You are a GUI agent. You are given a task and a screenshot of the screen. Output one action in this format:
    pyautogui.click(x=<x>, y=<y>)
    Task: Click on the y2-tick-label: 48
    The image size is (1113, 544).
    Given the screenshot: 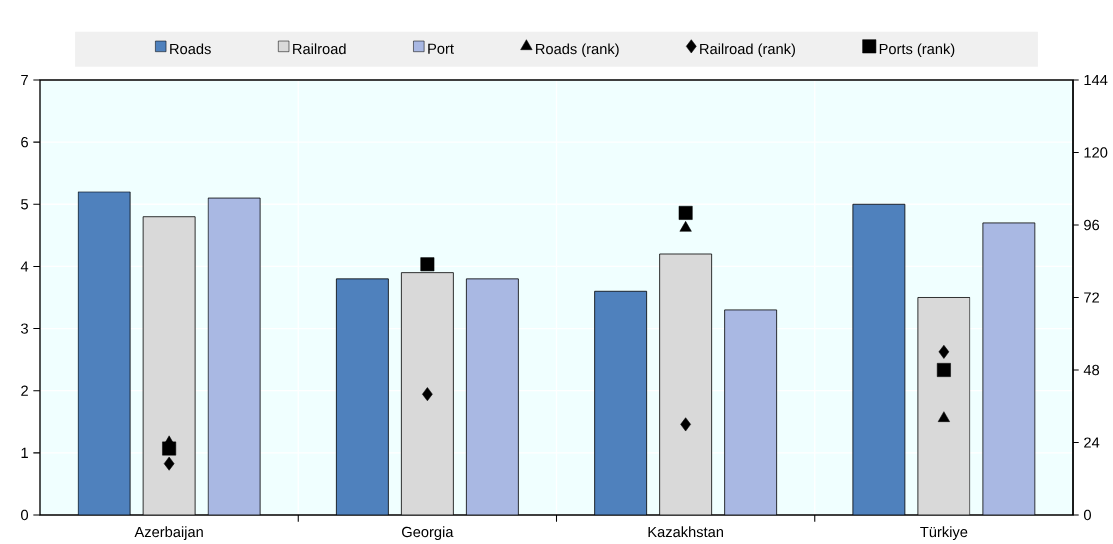 What is the action you would take?
    pyautogui.click(x=1091, y=369)
    